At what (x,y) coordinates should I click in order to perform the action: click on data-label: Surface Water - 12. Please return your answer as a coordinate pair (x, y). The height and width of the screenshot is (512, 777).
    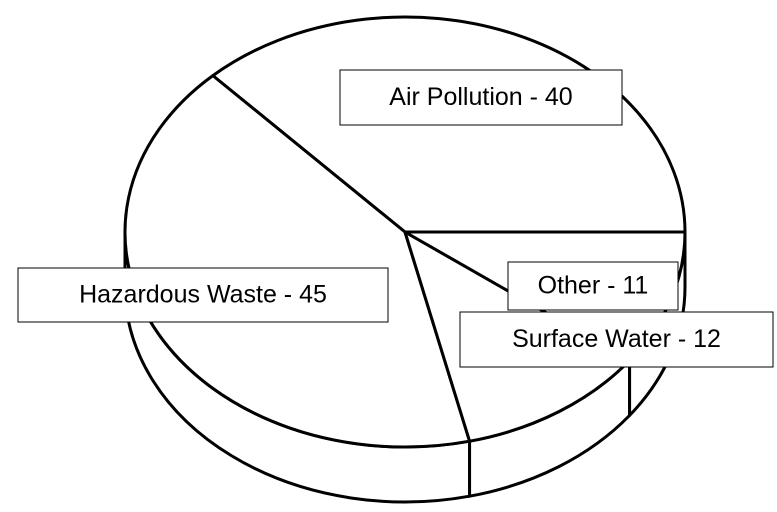
    Looking at the image, I should click on (616, 339).